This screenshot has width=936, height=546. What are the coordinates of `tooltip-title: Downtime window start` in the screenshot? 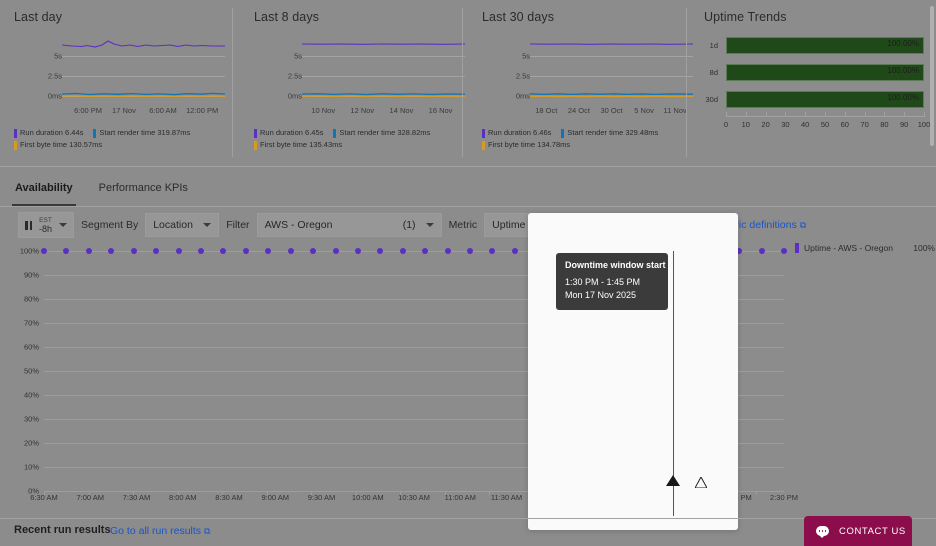 It's located at (615, 265).